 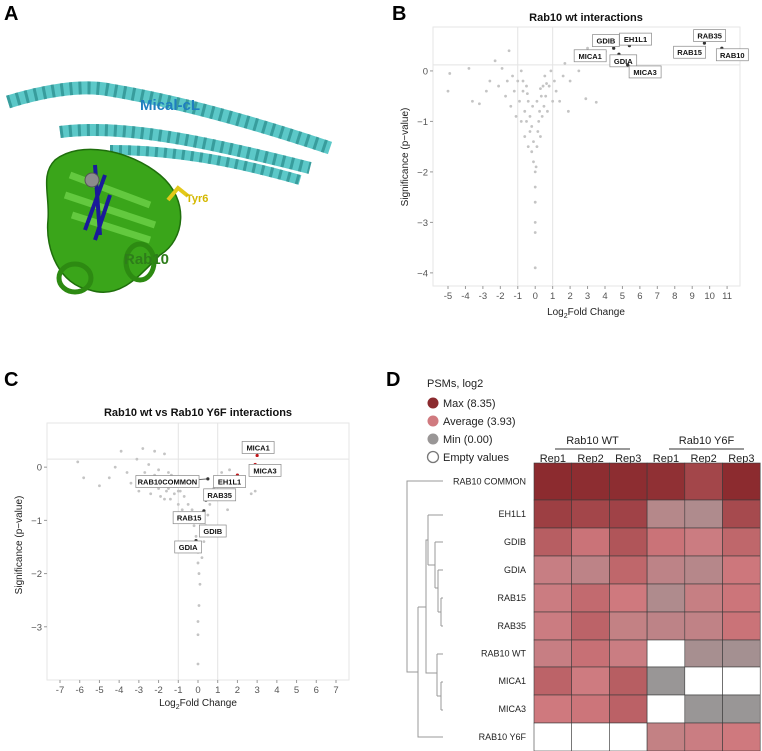 What do you see at coordinates (316, 690) in the screenshot?
I see `x-tick-label: 6` at bounding box center [316, 690].